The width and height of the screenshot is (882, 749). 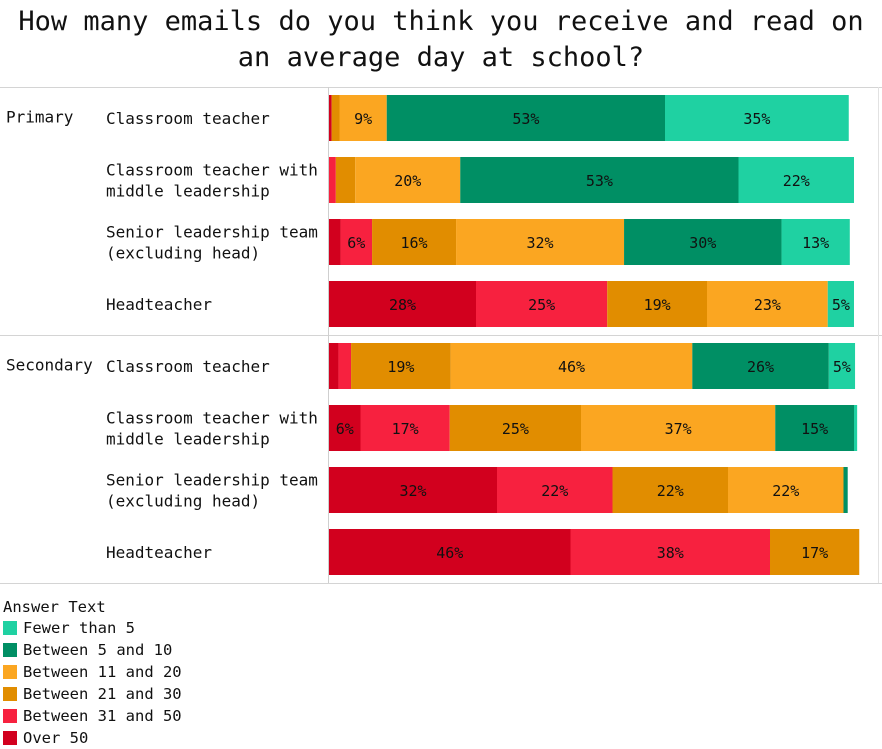 I want to click on data-label: 28%, so click(x=402, y=305).